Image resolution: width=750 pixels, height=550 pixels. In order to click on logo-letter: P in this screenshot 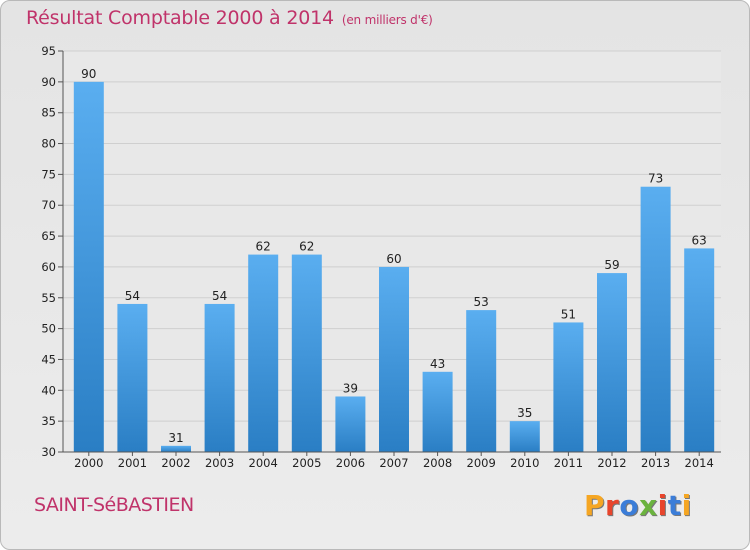, I will do `click(595, 505)`.